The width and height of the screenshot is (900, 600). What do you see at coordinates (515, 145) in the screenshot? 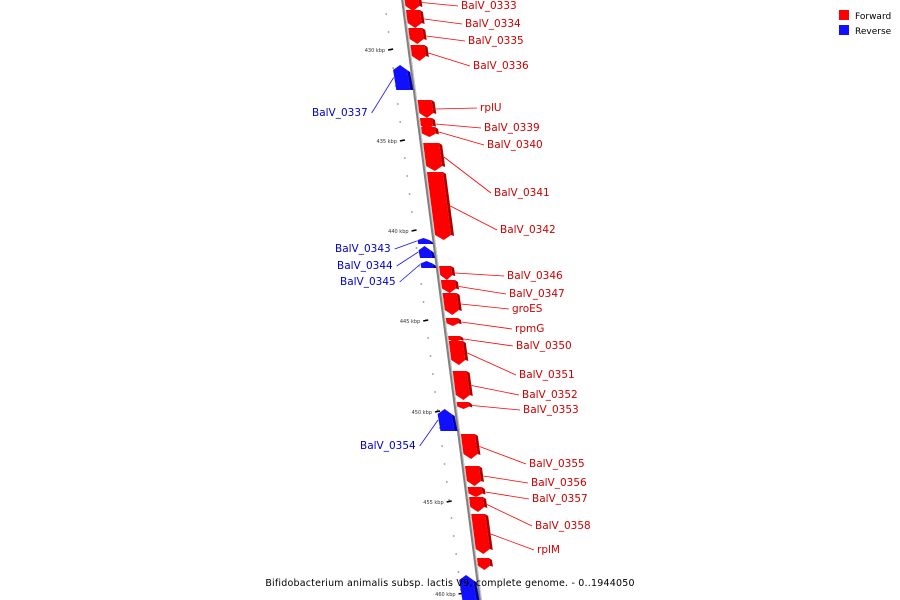
I see `gene-label: BalV_0340` at bounding box center [515, 145].